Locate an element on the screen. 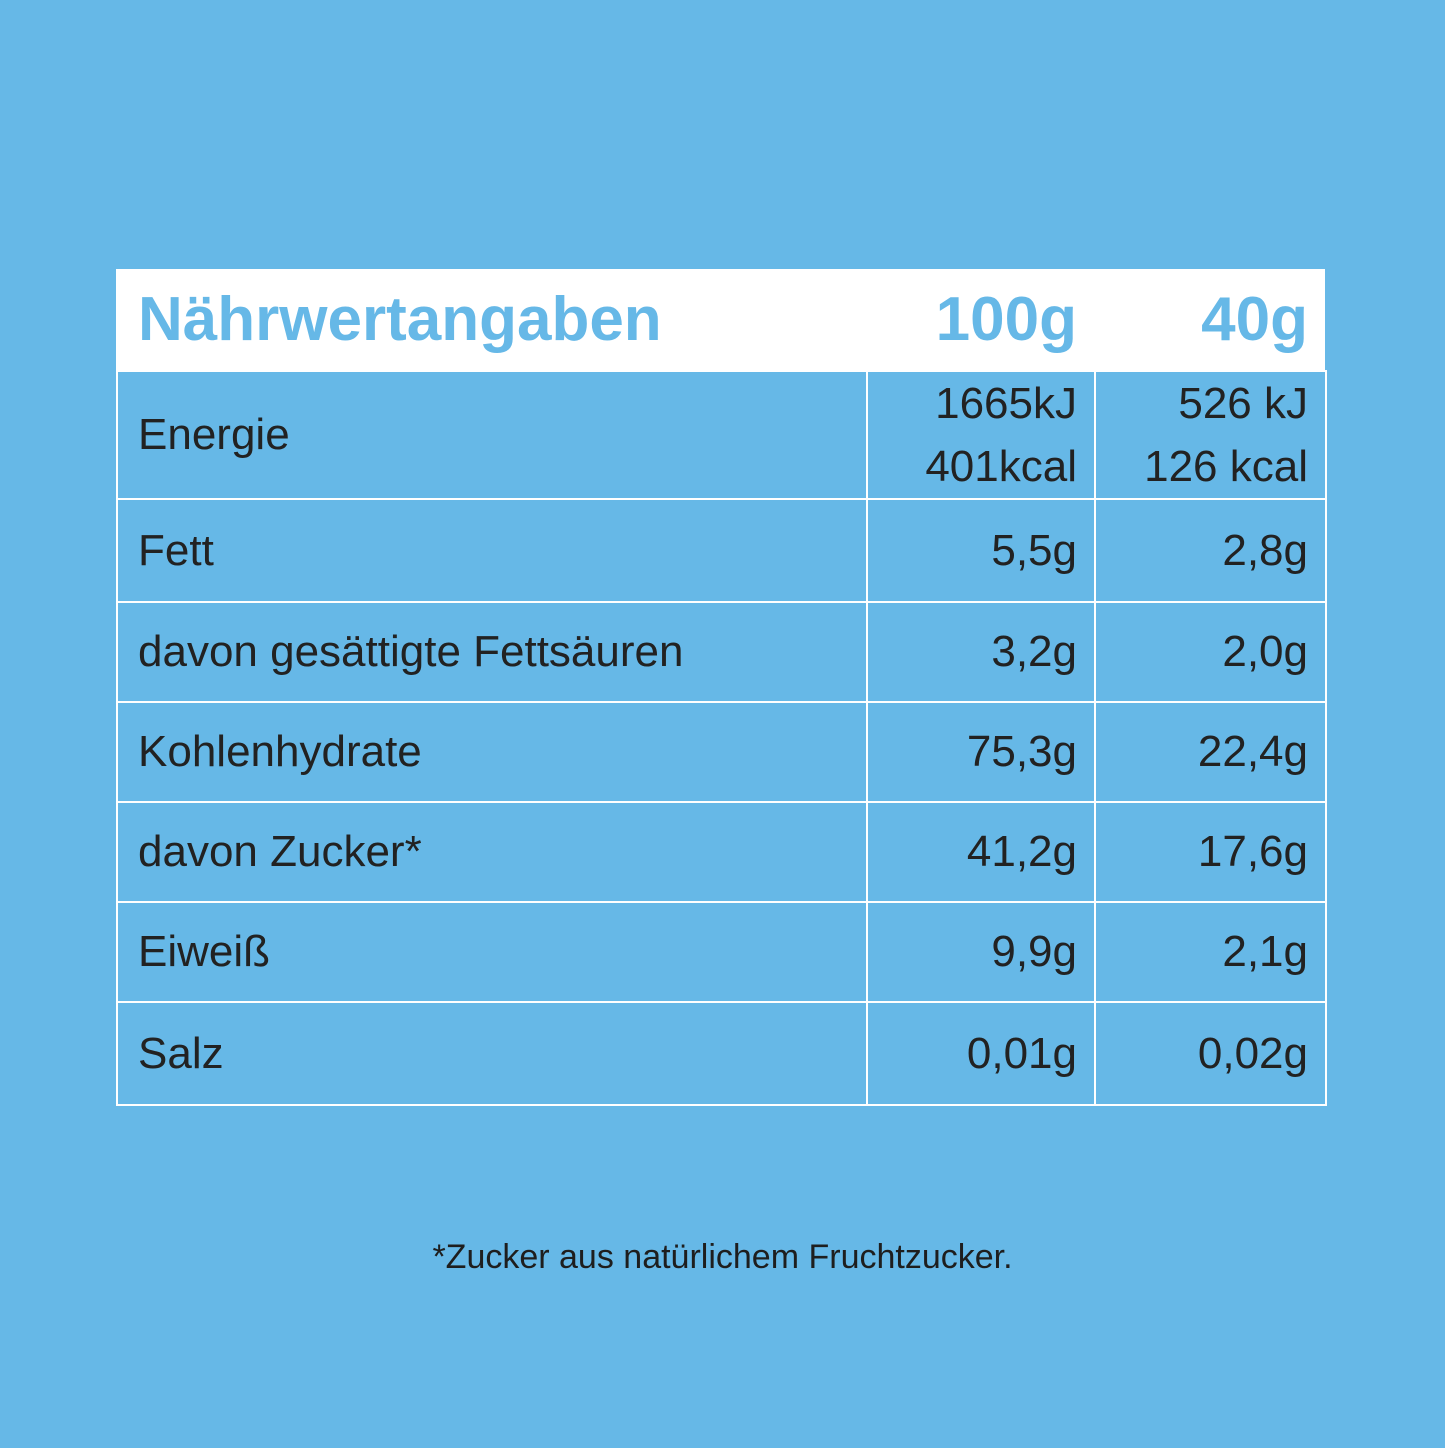 The height and width of the screenshot is (1448, 1445). value-100g: 9,9g is located at coordinates (981, 952).